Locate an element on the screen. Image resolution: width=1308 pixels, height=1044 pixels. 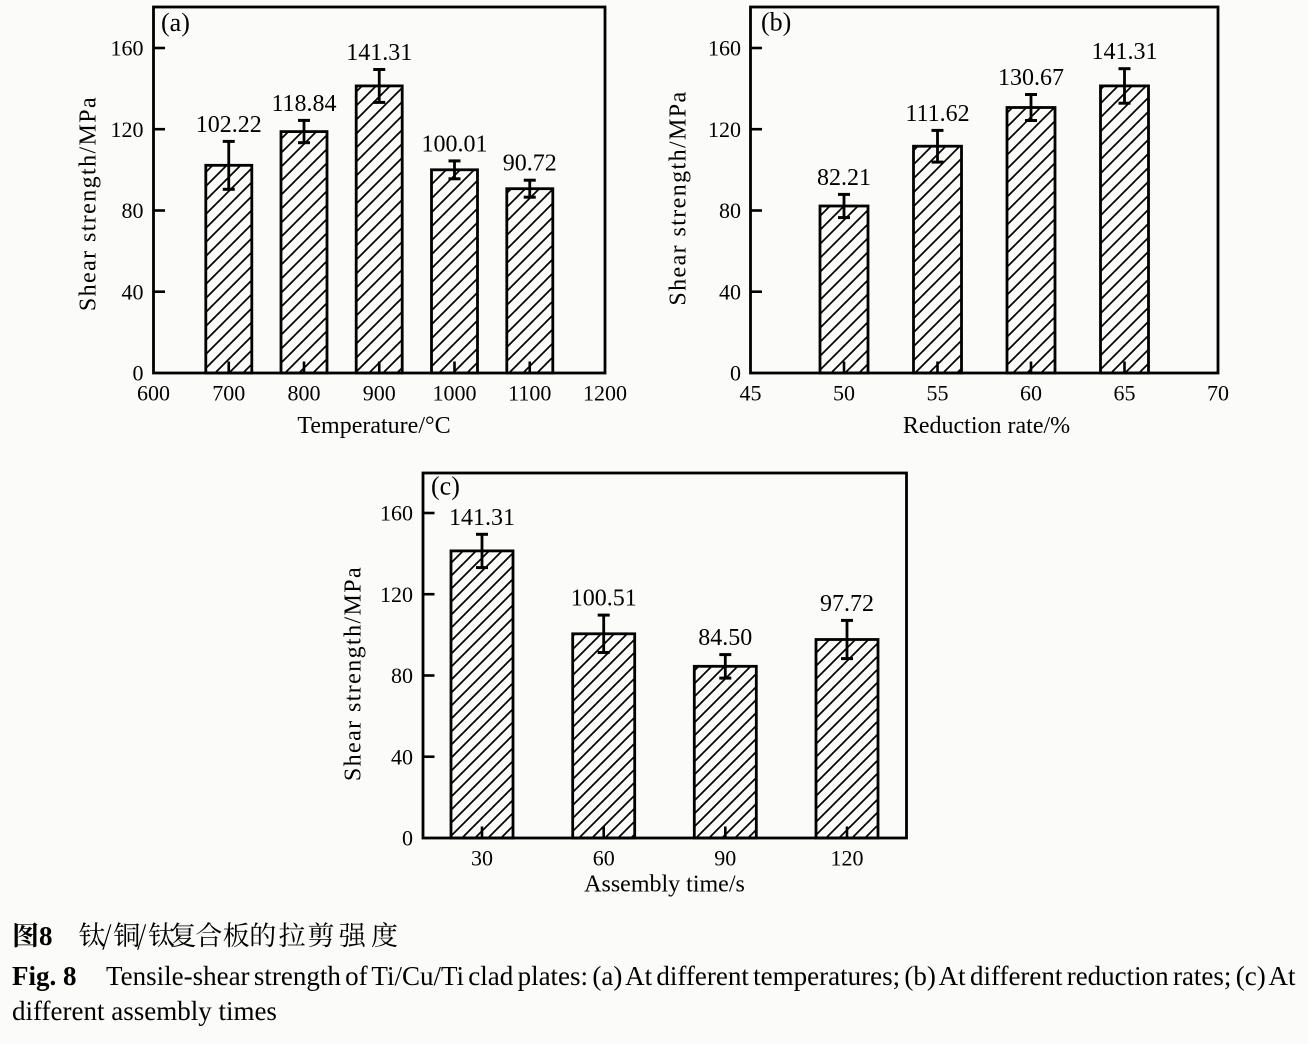
svg-text: 55 is located at coordinates (938, 393).